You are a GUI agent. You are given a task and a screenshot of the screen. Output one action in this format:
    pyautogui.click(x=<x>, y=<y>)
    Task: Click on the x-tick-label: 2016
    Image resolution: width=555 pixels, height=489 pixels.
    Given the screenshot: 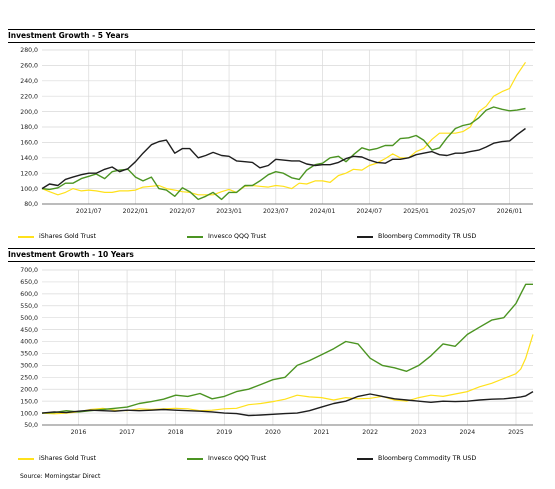 What is the action you would take?
    pyautogui.click(x=79, y=432)
    